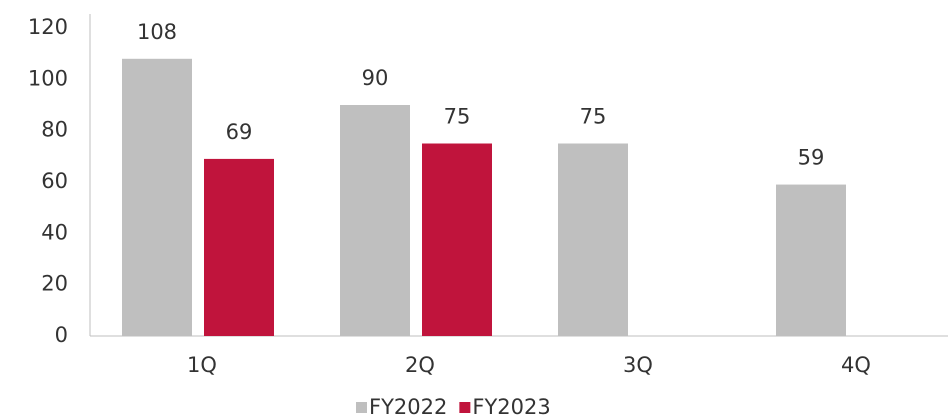  Describe the element at coordinates (420, 365) in the screenshot. I see `x-tick-label: 2Q` at that location.